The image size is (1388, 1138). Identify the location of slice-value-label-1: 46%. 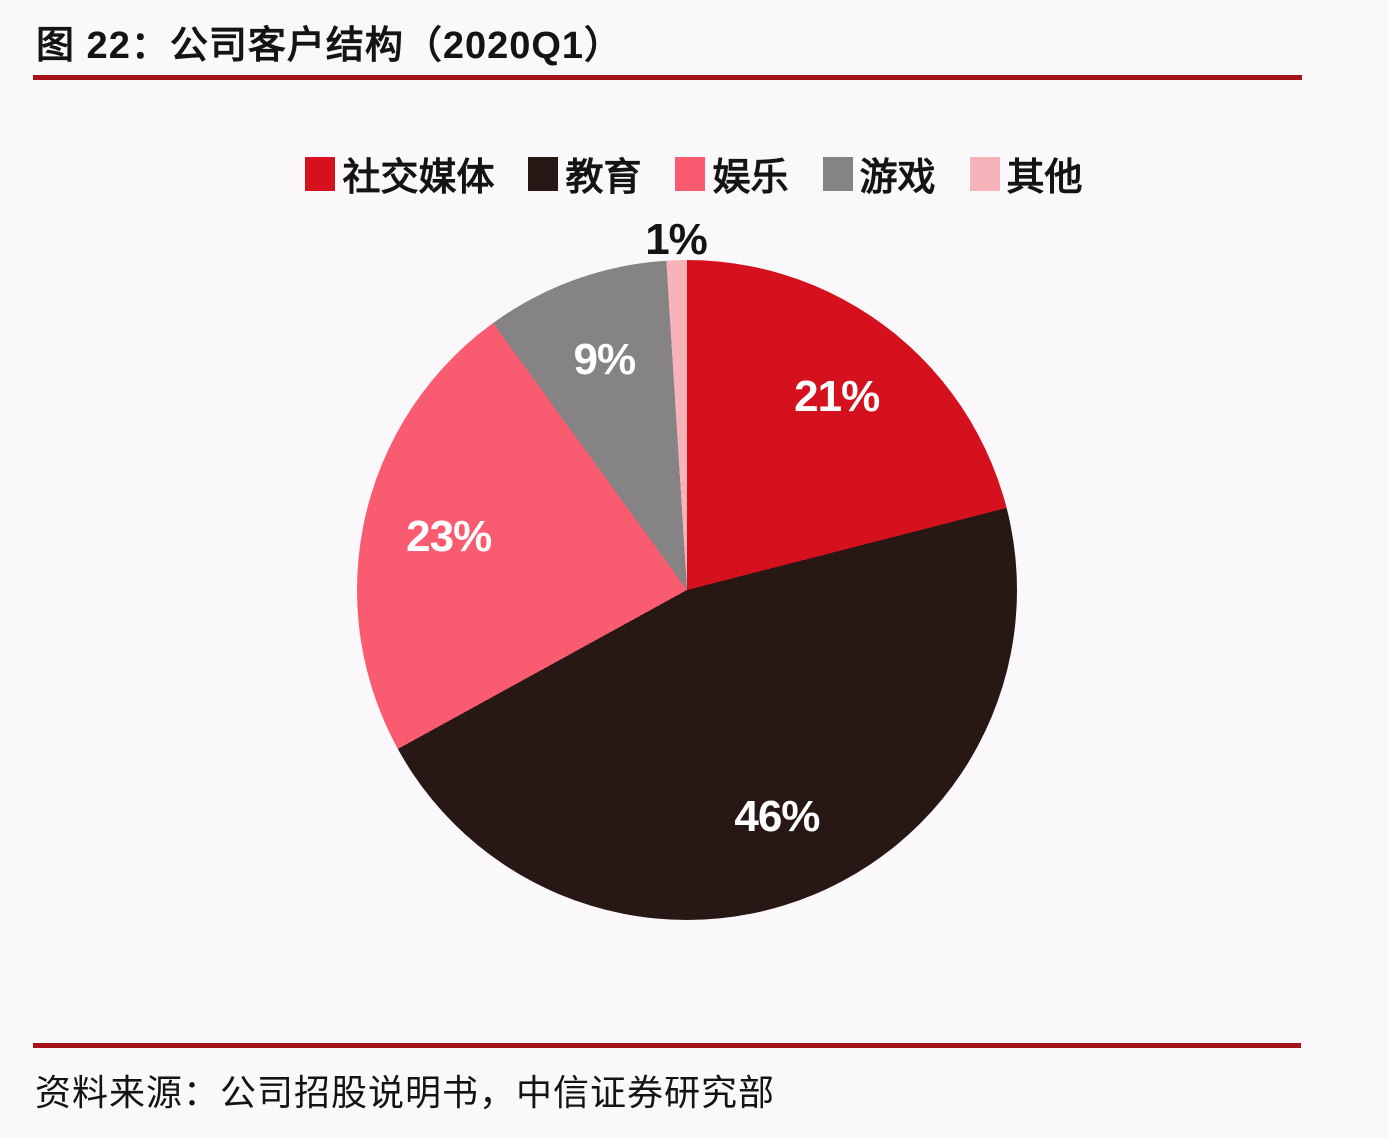
(777, 817).